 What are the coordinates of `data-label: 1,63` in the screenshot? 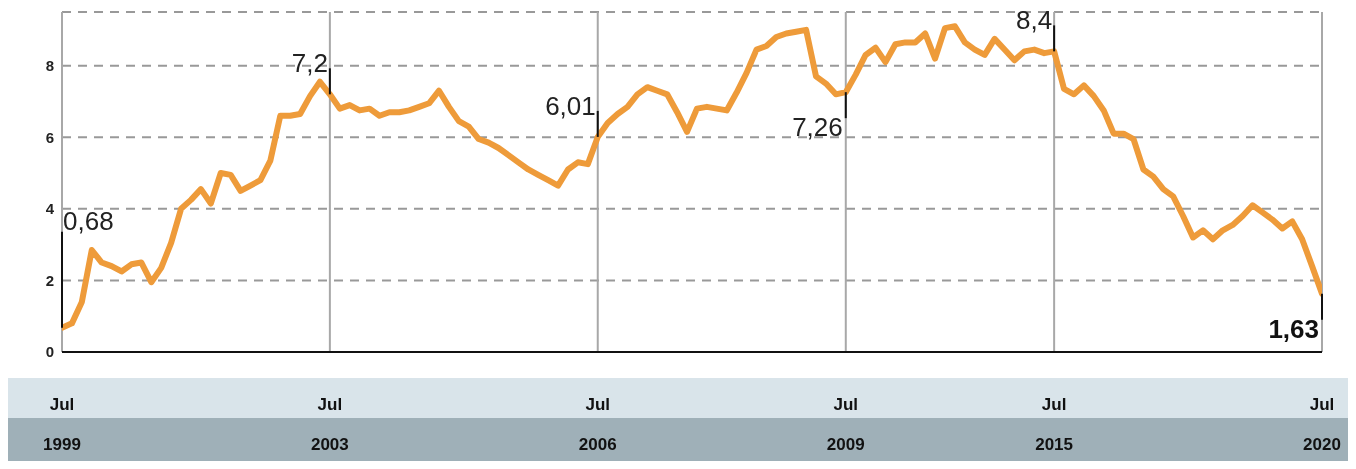 It's located at (1293, 328).